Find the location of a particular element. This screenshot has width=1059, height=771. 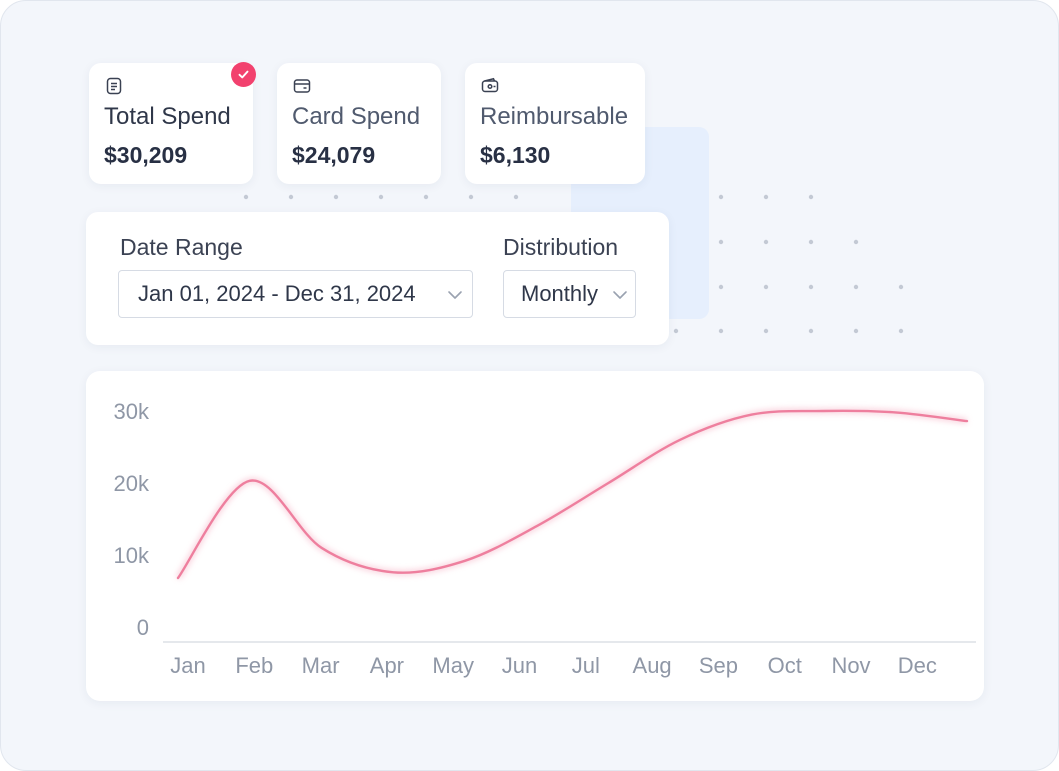

x-tick-label: Mar is located at coordinates (321, 665).